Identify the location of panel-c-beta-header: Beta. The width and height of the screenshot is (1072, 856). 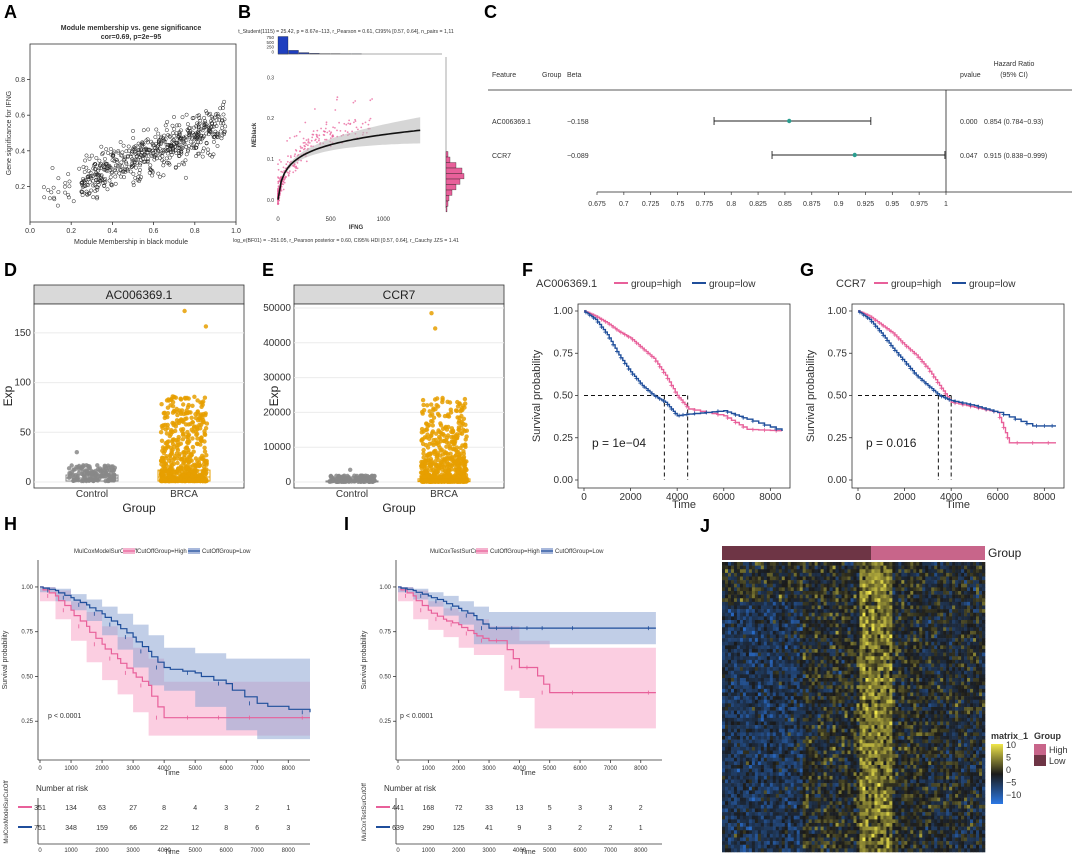
(574, 75).